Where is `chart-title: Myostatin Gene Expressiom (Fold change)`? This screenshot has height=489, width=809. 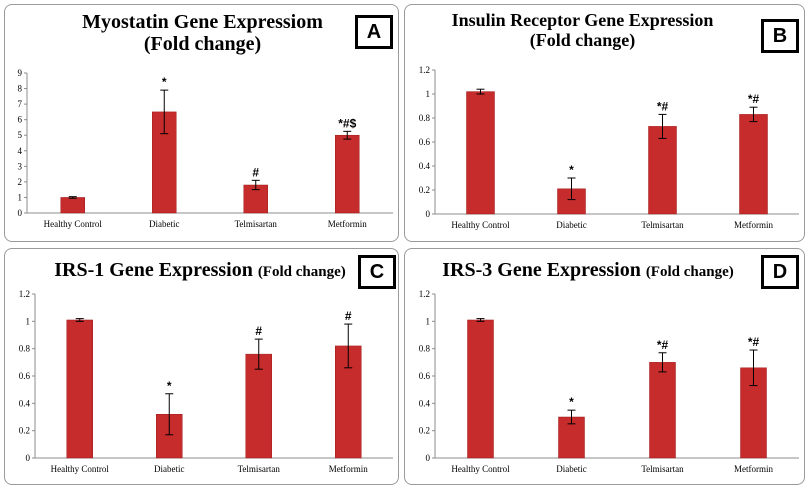
chart-title: Myostatin Gene Expressiom (Fold change) is located at coordinates (202, 33).